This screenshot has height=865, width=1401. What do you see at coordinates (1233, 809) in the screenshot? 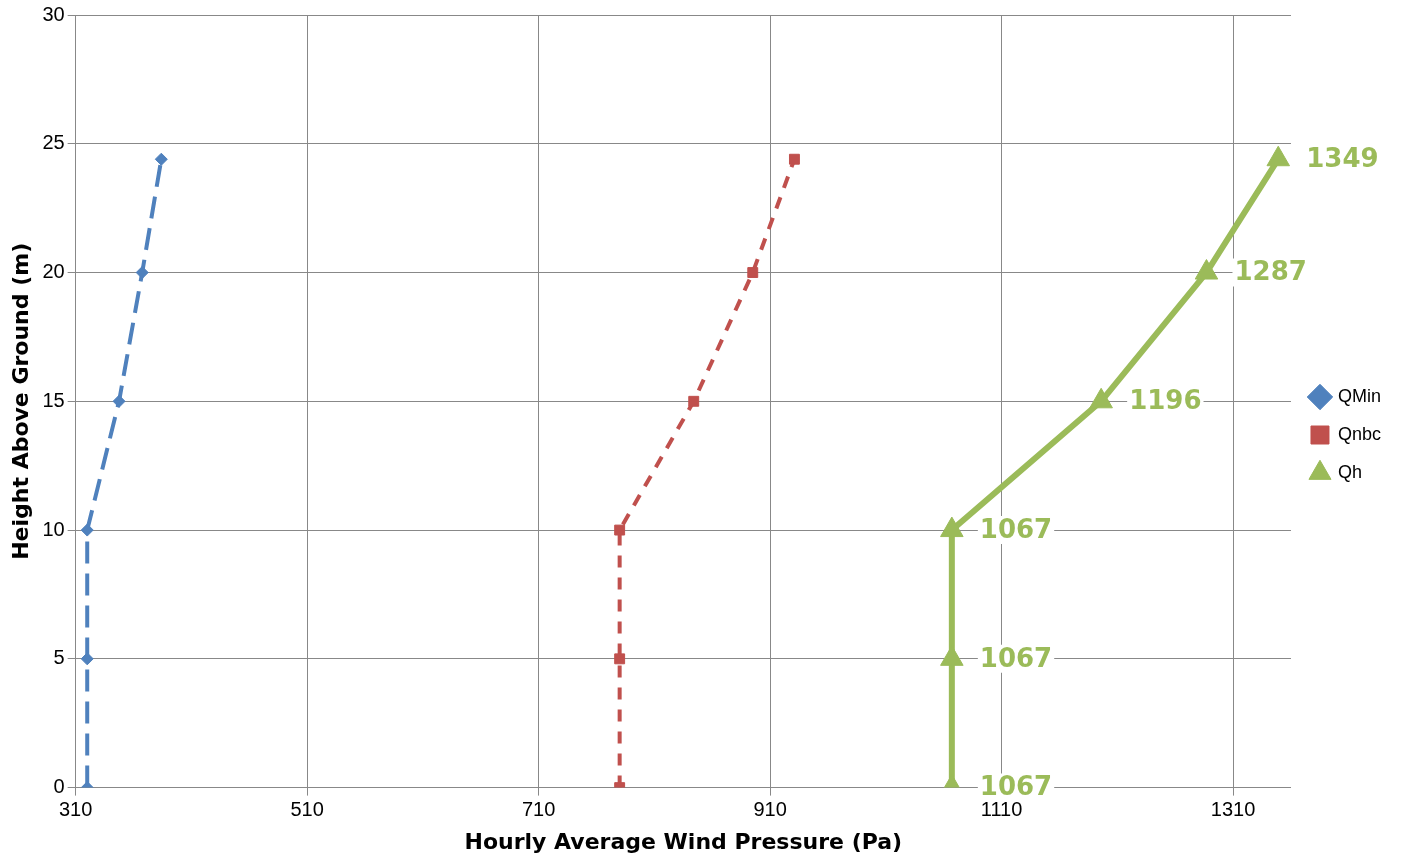
I see `x-tick-label: 1310` at bounding box center [1233, 809].